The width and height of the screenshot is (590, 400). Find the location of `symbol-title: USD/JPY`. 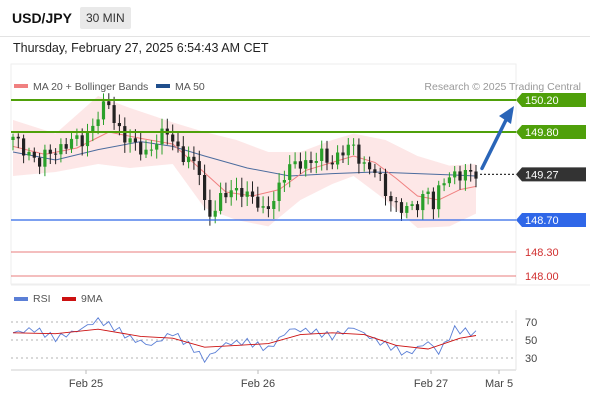

symbol-title: USD/JPY is located at coordinates (42, 18).